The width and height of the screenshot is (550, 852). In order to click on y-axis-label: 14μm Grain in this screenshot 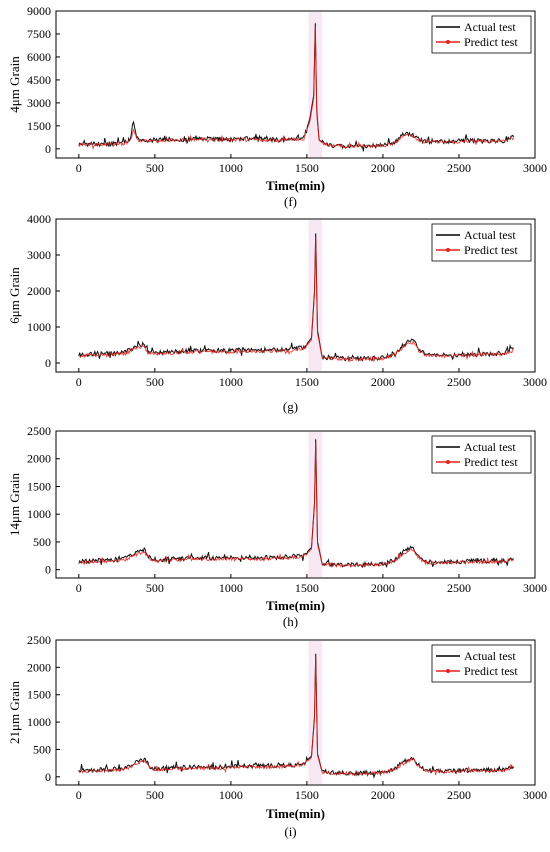, I will do `click(14, 504)`.